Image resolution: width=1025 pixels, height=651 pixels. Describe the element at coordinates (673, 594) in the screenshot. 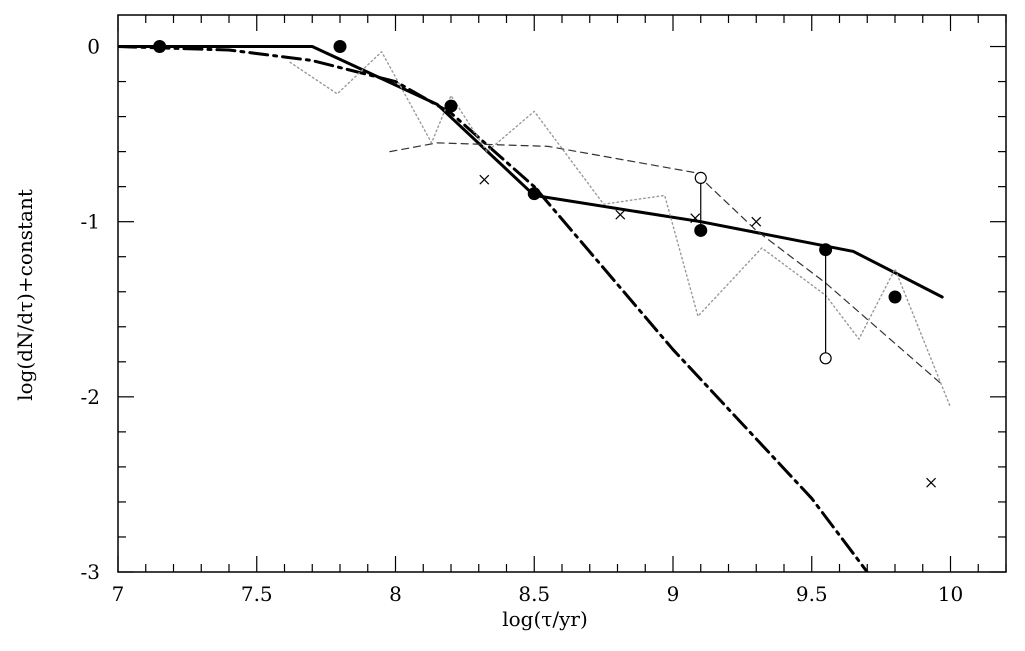

I see `x-tick-label: 9` at that location.